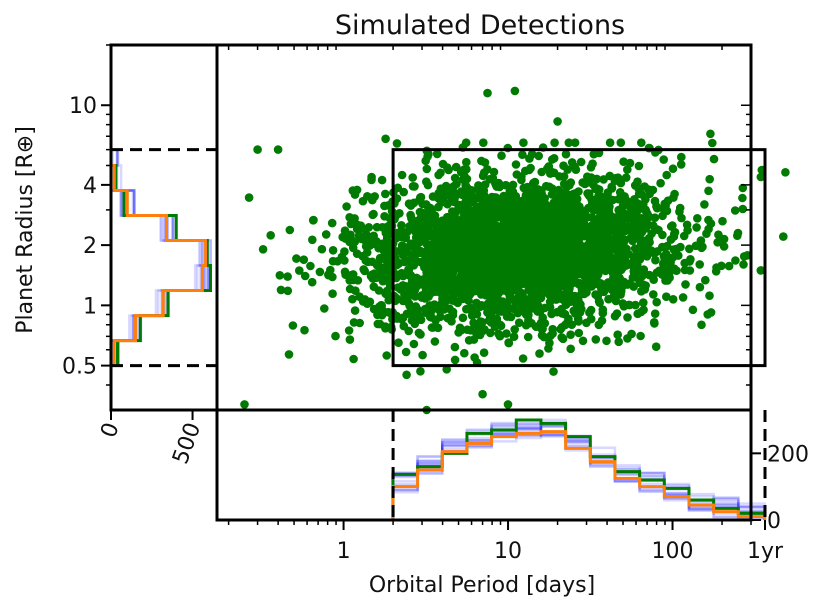 This screenshot has height=610, width=830. Describe the element at coordinates (480, 25) in the screenshot. I see `chart-title: Simulated Detections` at that location.